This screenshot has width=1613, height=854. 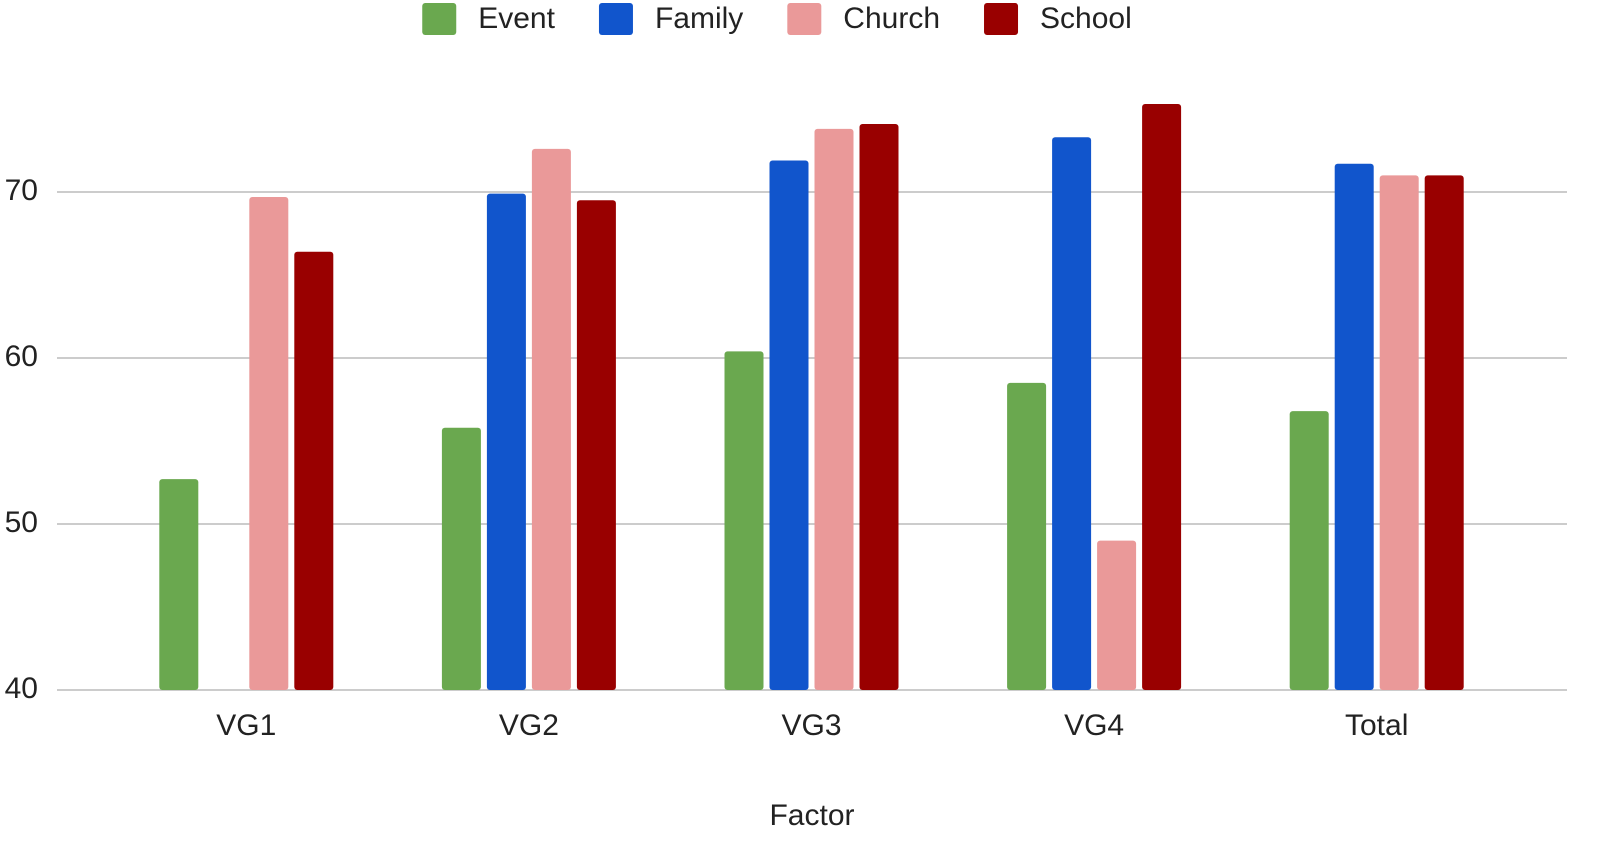 I want to click on legend-label: Family, so click(x=699, y=18).